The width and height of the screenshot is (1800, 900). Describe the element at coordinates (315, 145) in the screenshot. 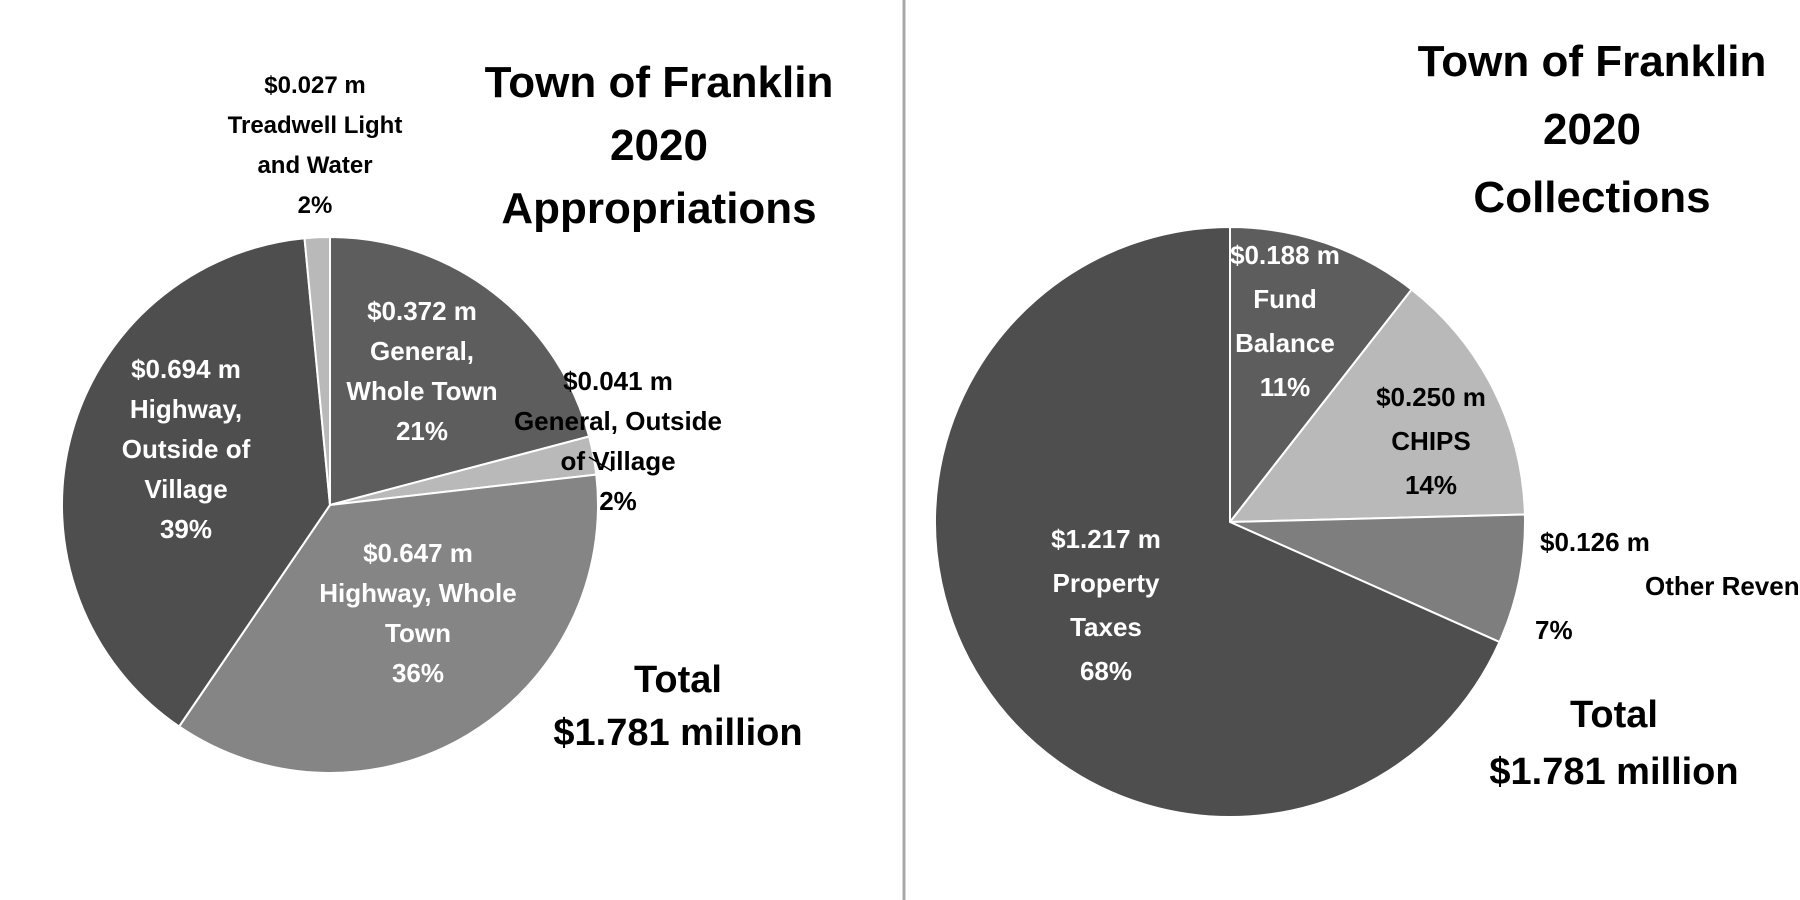

I see `slice-label-treadwell-light-and-water: $0.027 m Treadwell Light and Water 2%` at that location.